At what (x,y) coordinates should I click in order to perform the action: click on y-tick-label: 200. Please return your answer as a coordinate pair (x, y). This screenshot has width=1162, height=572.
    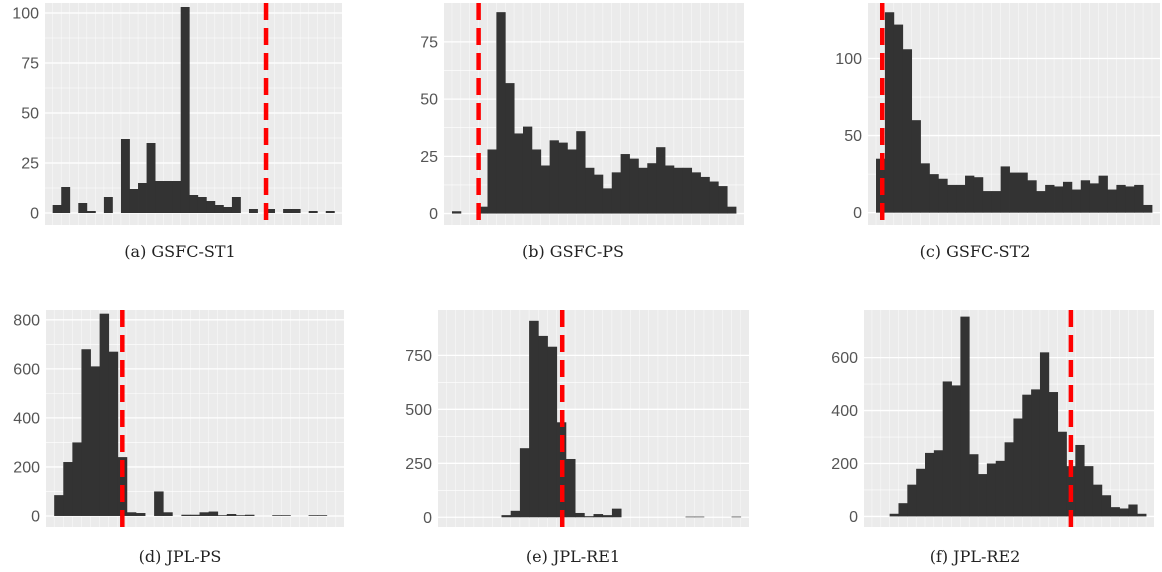
    Looking at the image, I should click on (844, 464).